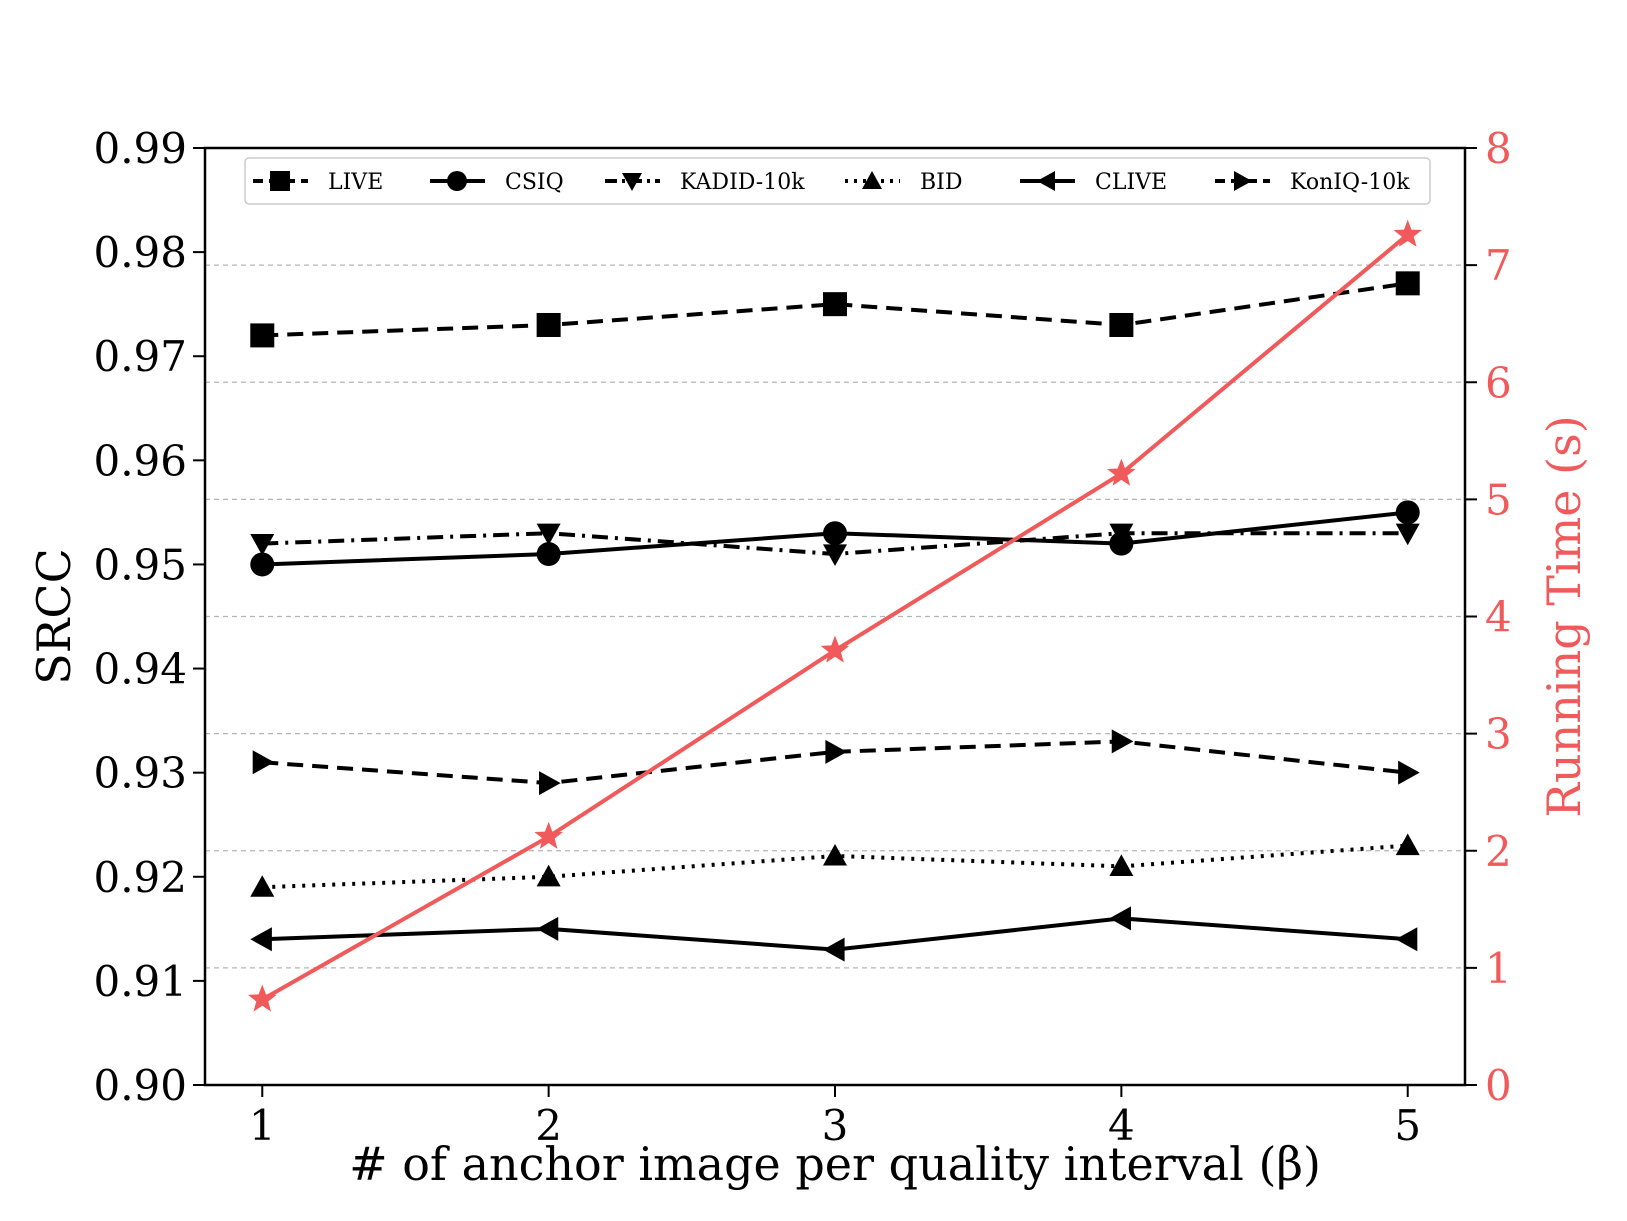 The height and width of the screenshot is (1221, 1627). I want to click on y2-tick-label: 7, so click(1498, 265).